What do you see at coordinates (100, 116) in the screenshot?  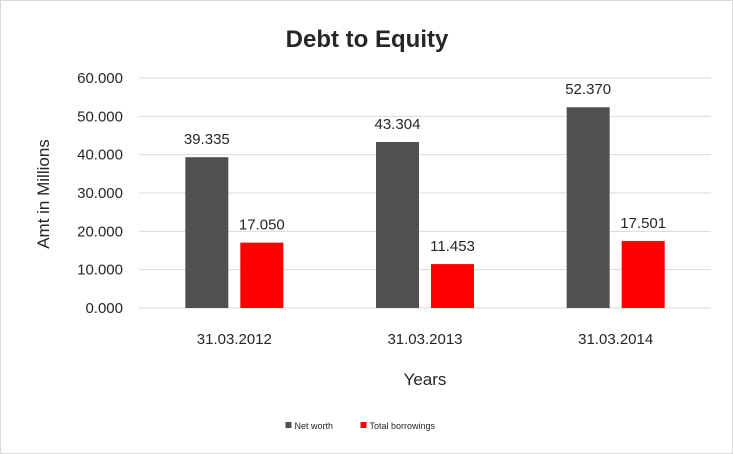 I see `y-tick-label: 50.000` at bounding box center [100, 116].